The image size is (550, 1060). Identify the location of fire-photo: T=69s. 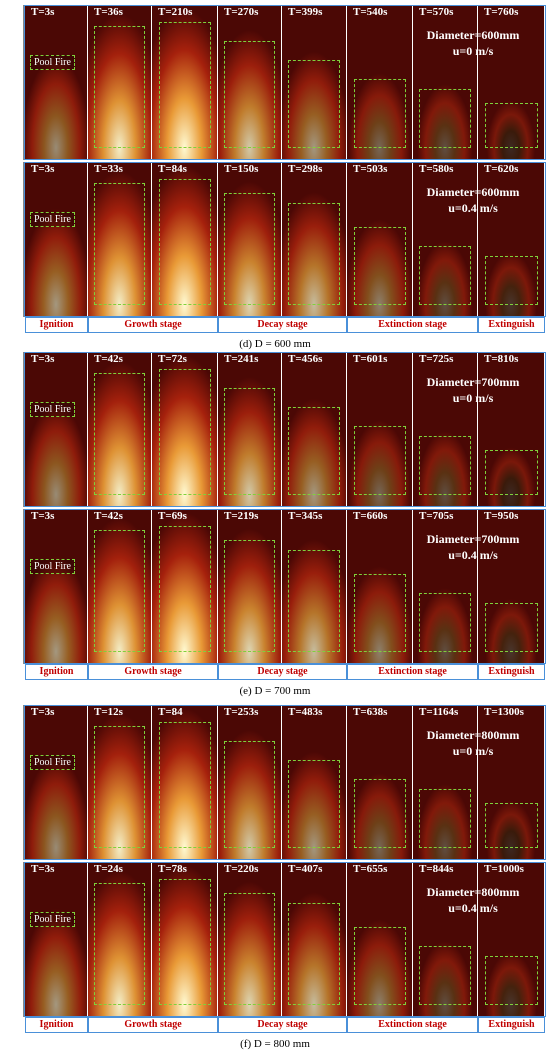
(184, 586).